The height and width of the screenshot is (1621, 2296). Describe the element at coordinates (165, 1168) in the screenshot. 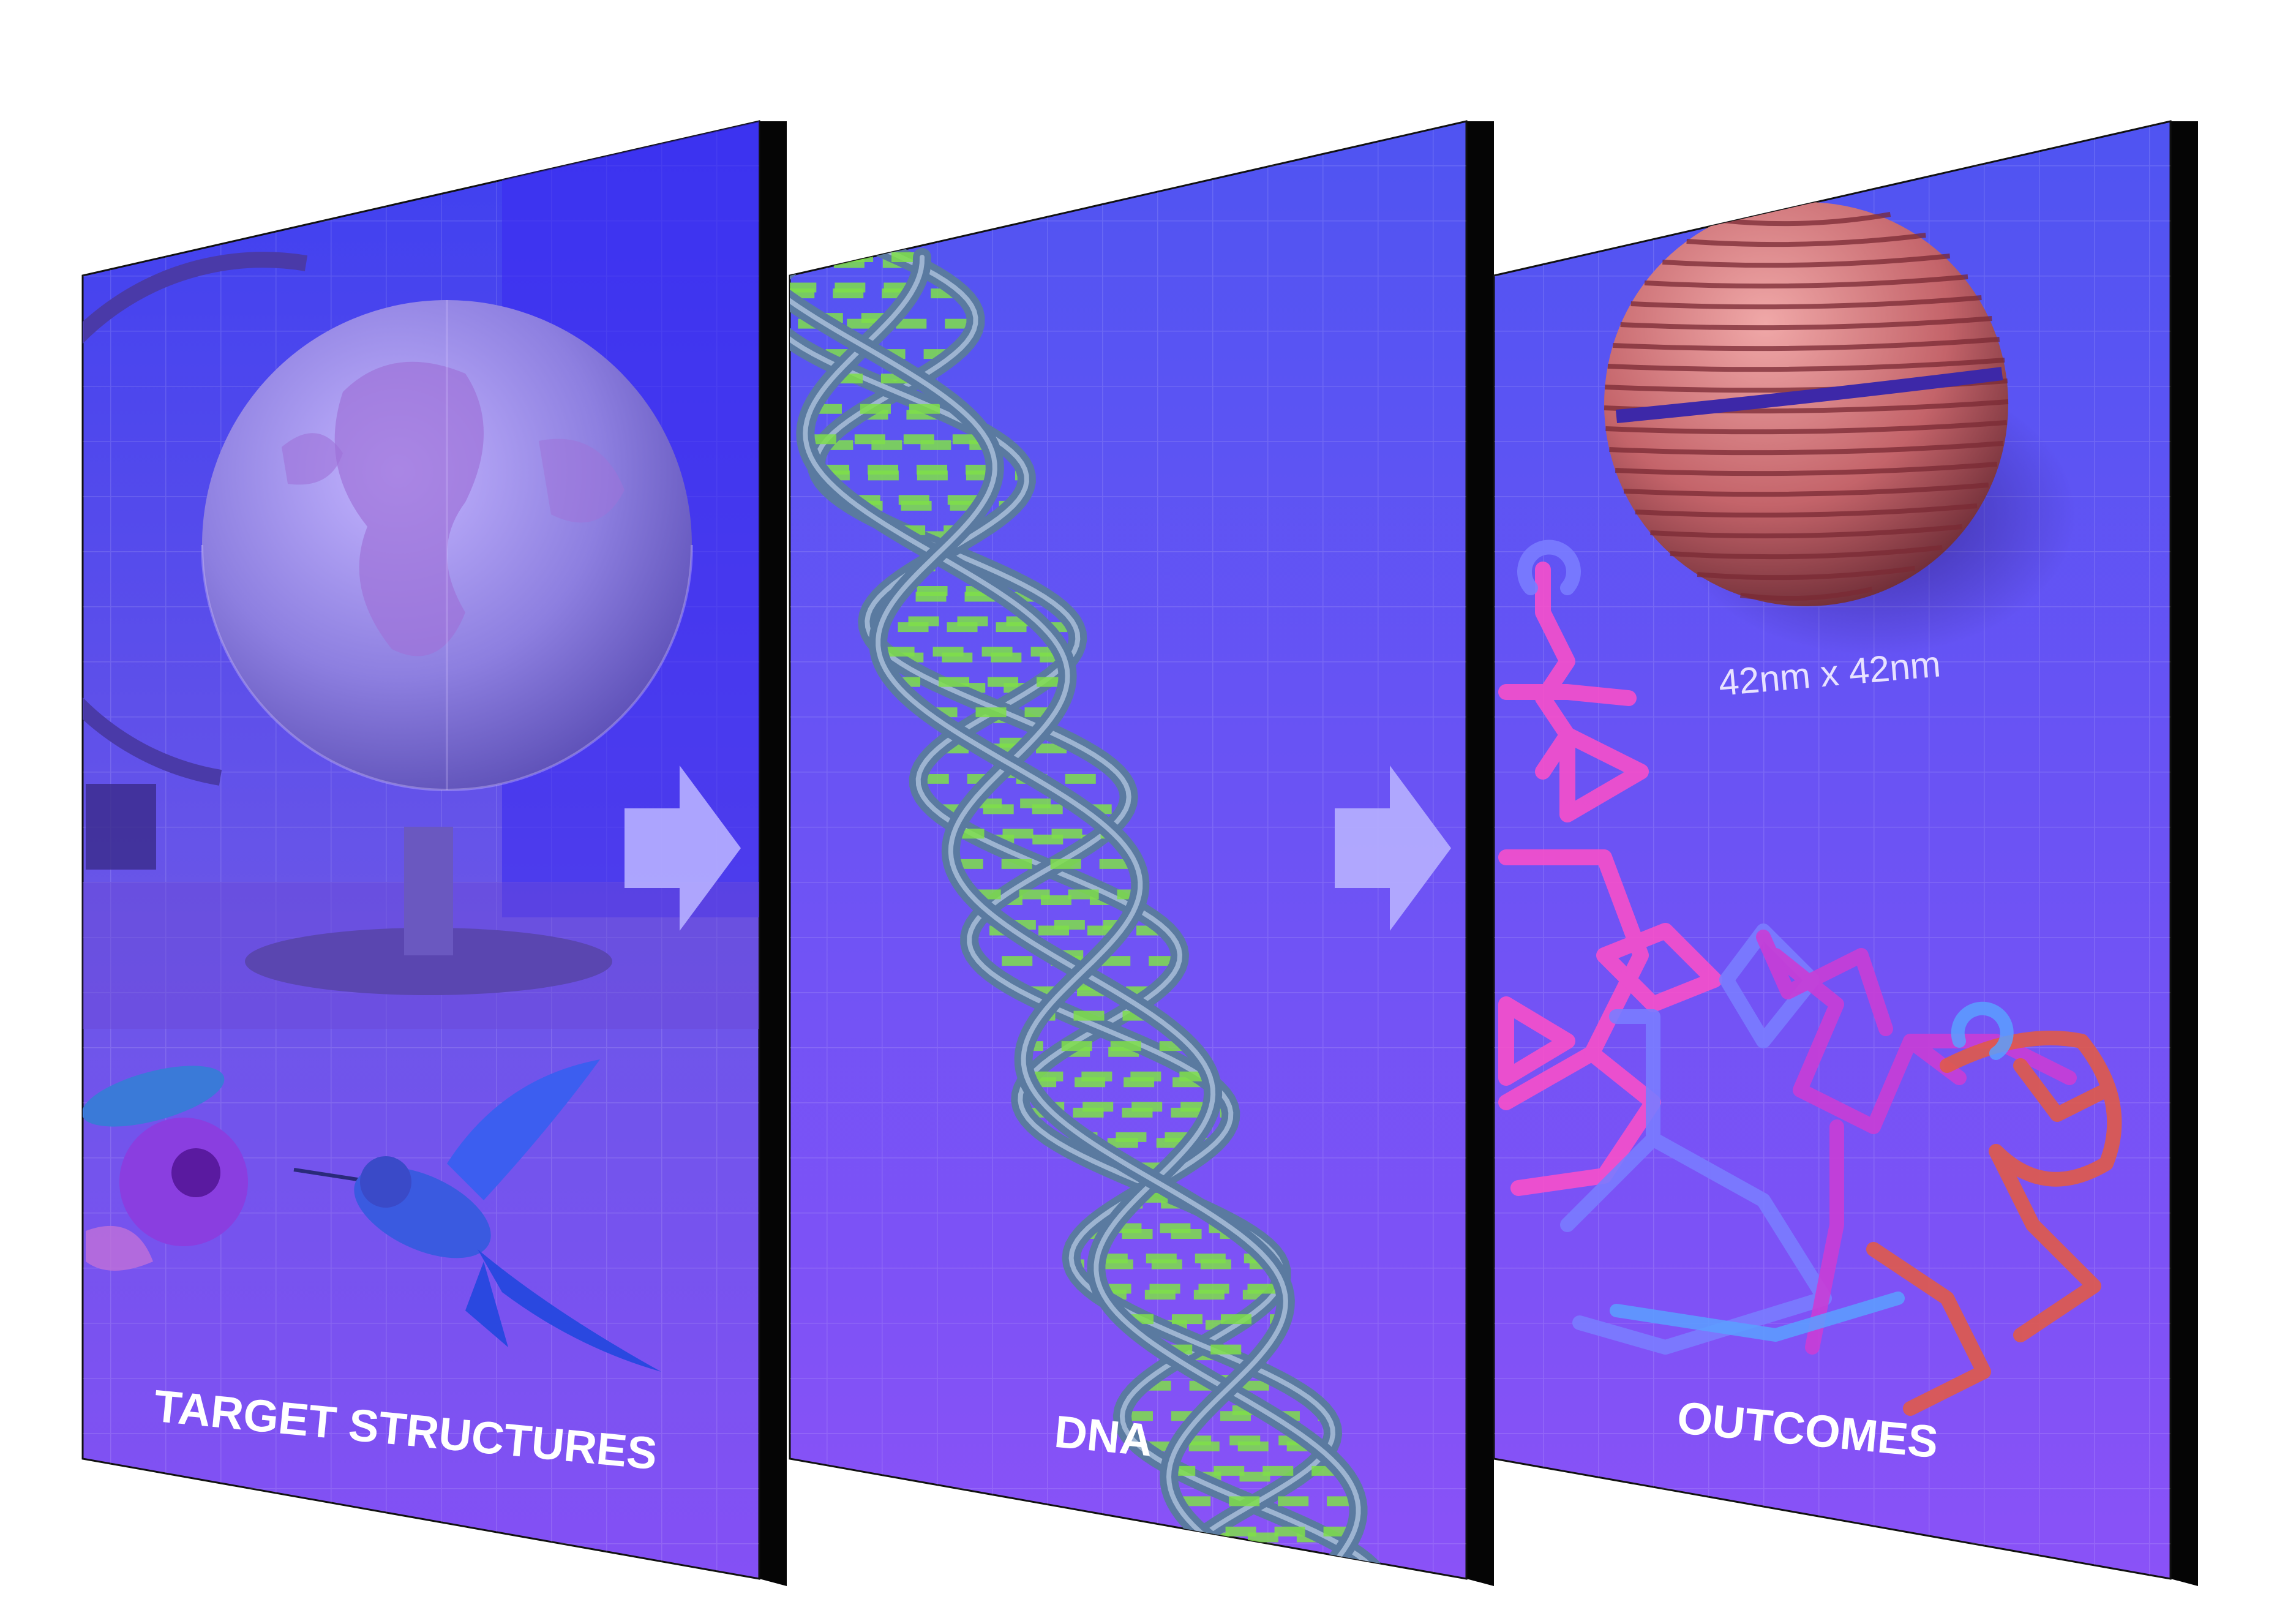

I see `flower-icon` at that location.